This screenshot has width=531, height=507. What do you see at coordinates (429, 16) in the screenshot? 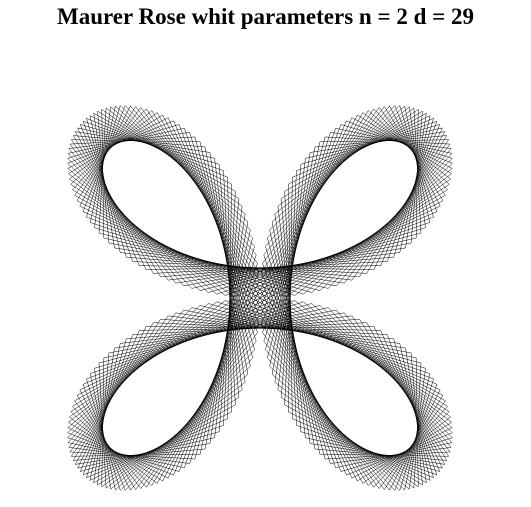
I see `d-label: d =` at bounding box center [429, 16].